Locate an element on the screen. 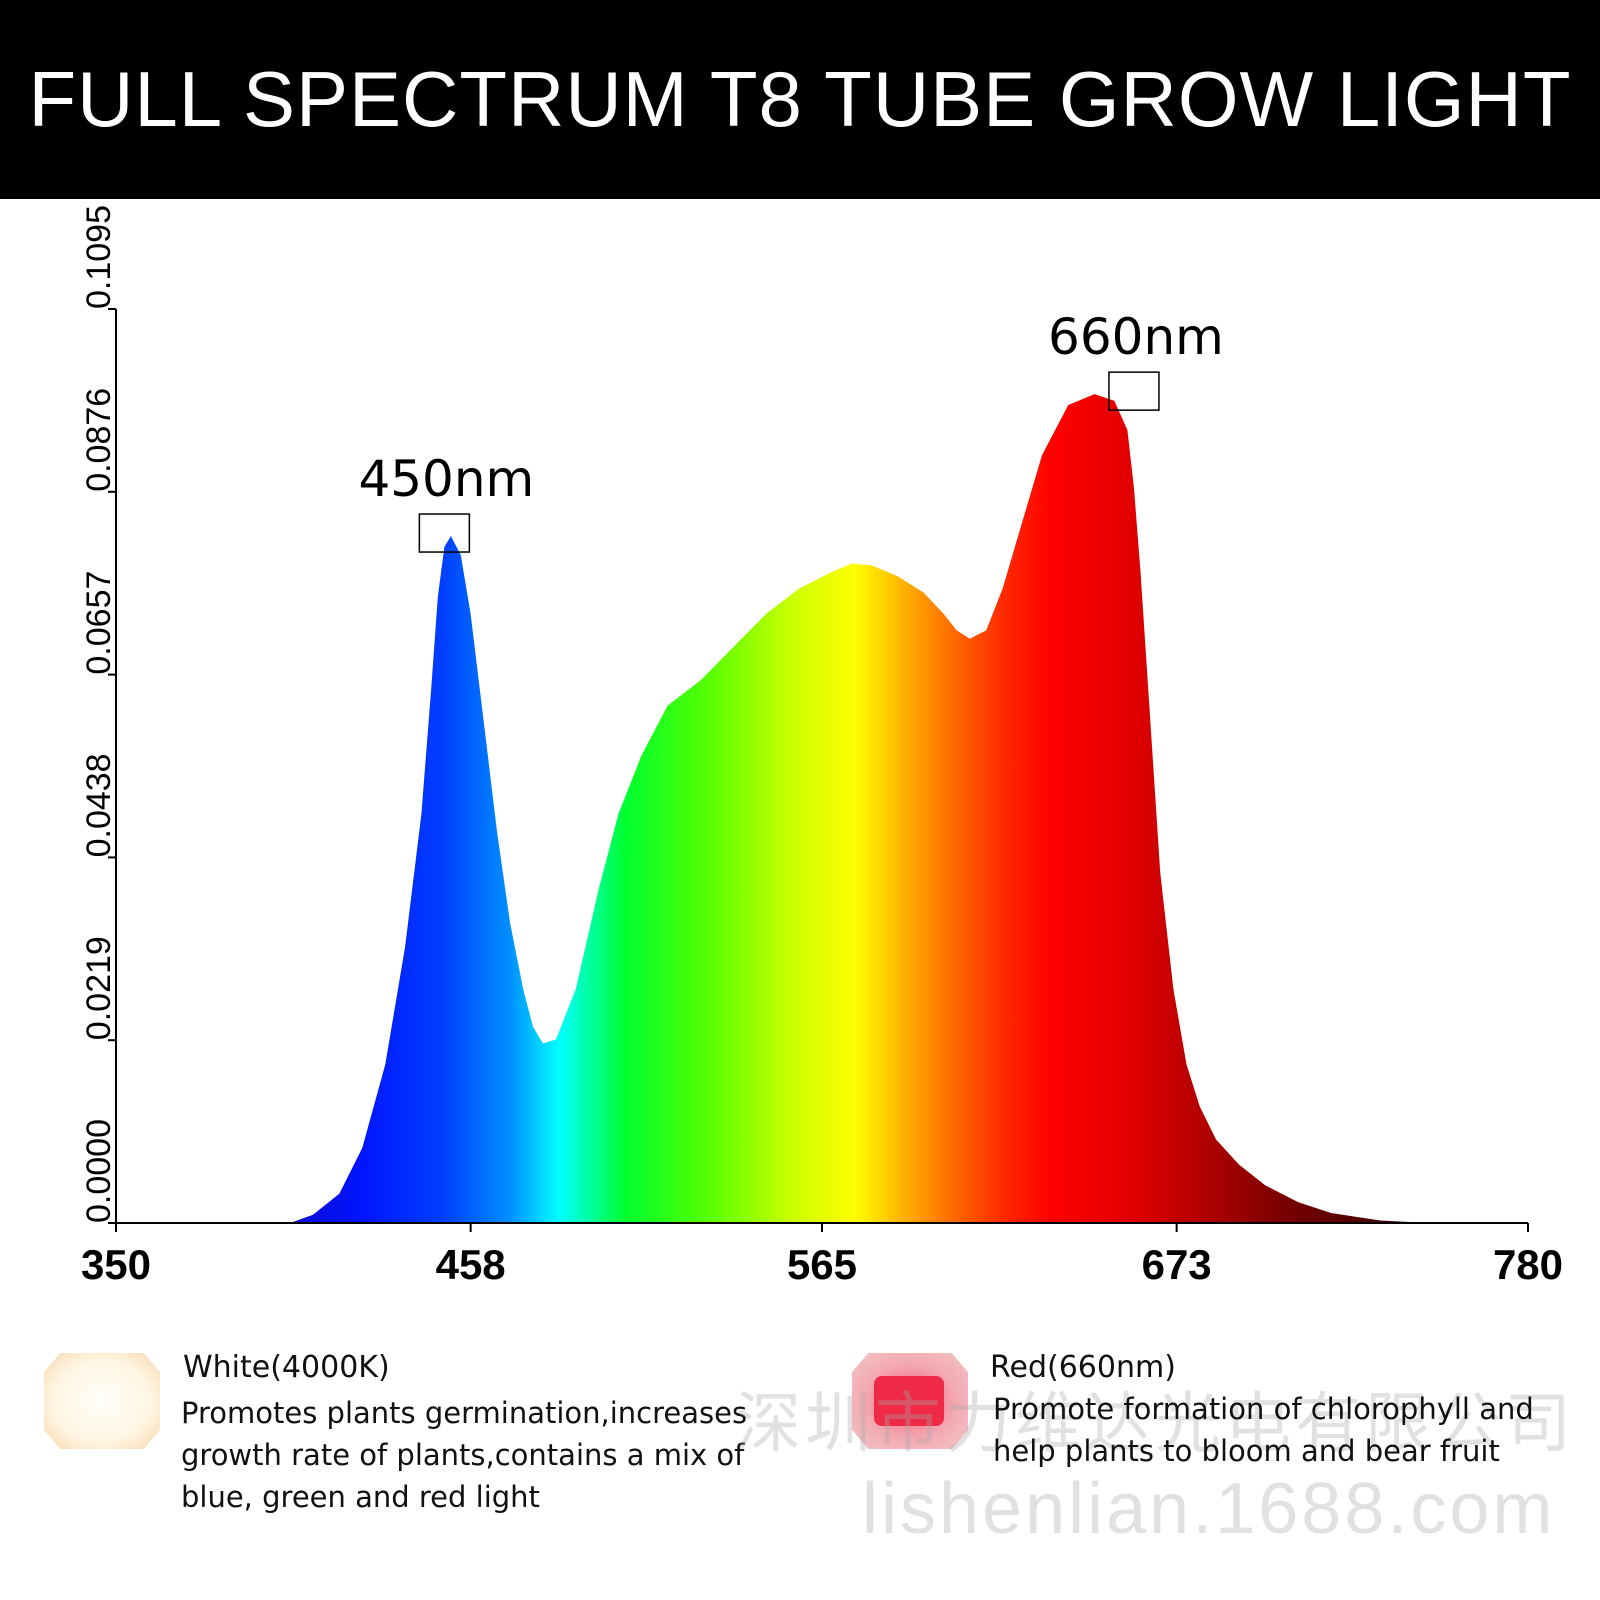 The image size is (1600, 1600). x-tick-label: 673 is located at coordinates (1177, 1264).